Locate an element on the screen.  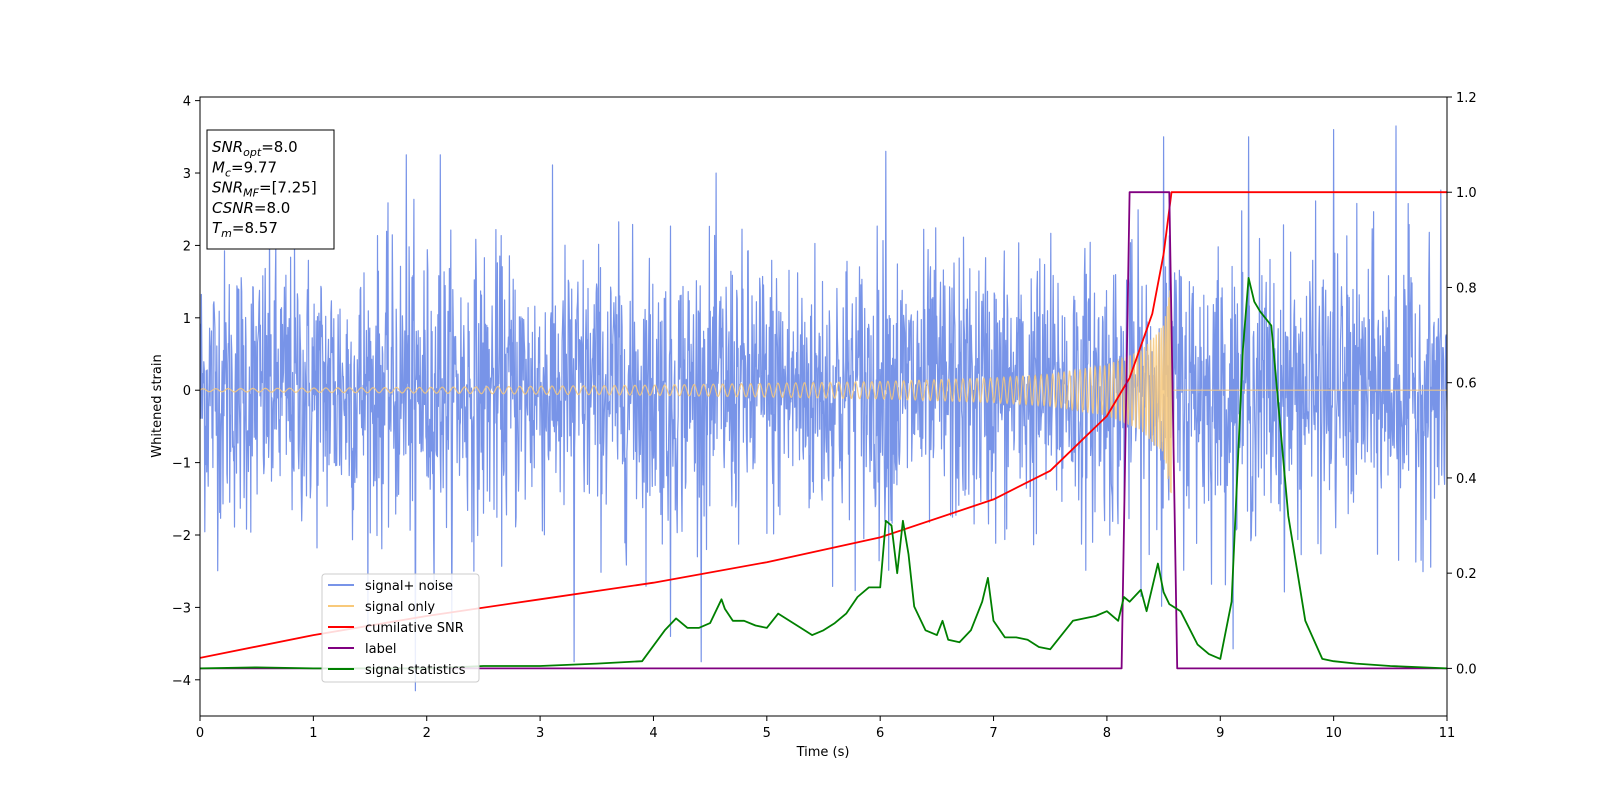
x-tick-label: 10 is located at coordinates (1333, 733).